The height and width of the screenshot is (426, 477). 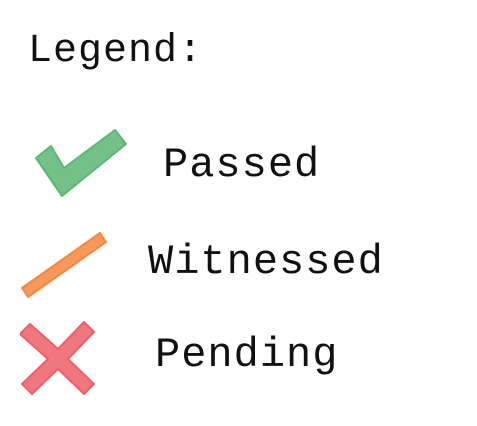 What do you see at coordinates (116, 51) in the screenshot?
I see `legend-title: Legend:` at bounding box center [116, 51].